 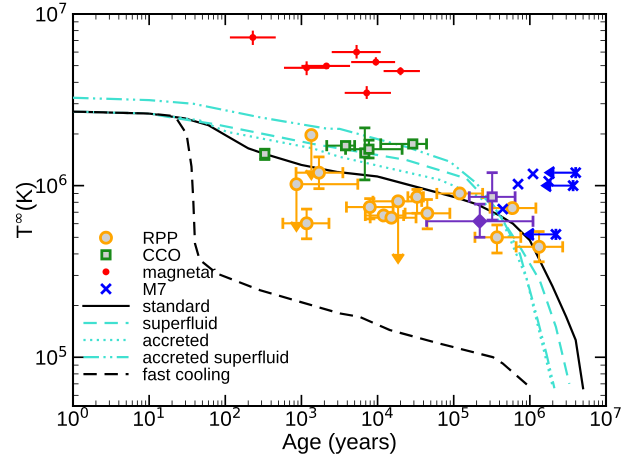 What do you see at coordinates (529, 416) in the screenshot?
I see `x-tick-label: 10$^{6}$` at bounding box center [529, 416].